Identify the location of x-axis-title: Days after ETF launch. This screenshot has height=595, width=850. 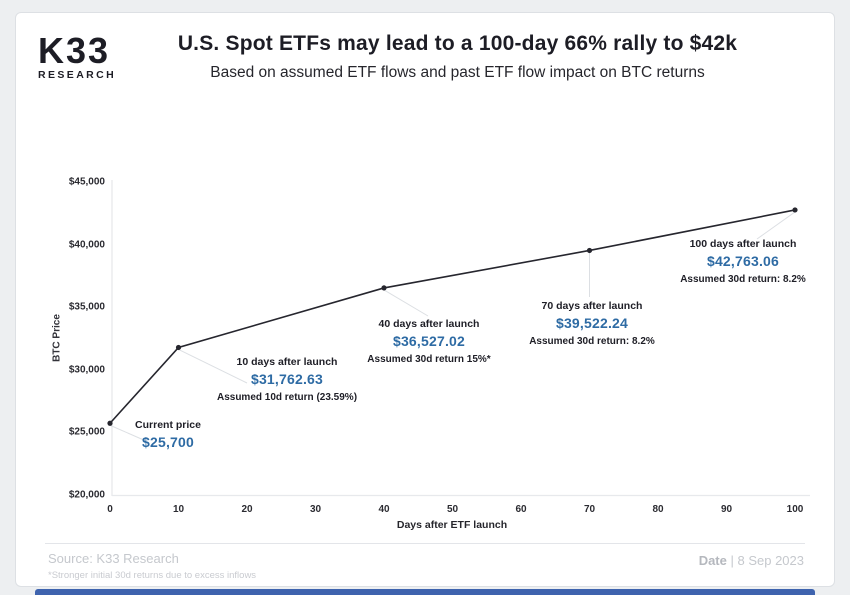
(452, 525).